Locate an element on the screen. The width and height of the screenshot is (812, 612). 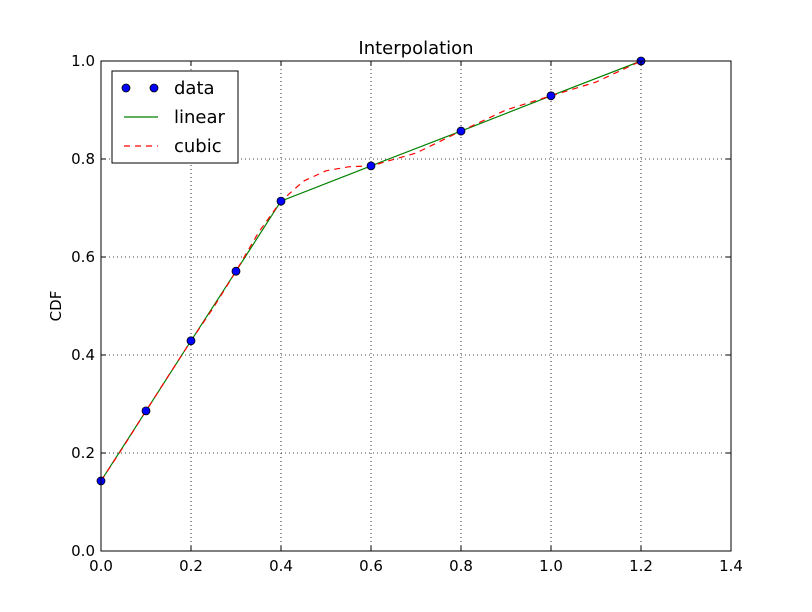
y-tick-label: 0.6 is located at coordinates (83, 257).